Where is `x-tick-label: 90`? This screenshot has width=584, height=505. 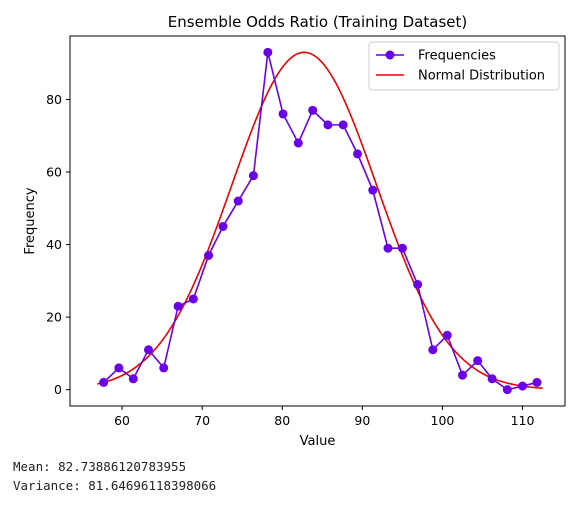
x-tick-label: 90 is located at coordinates (362, 420).